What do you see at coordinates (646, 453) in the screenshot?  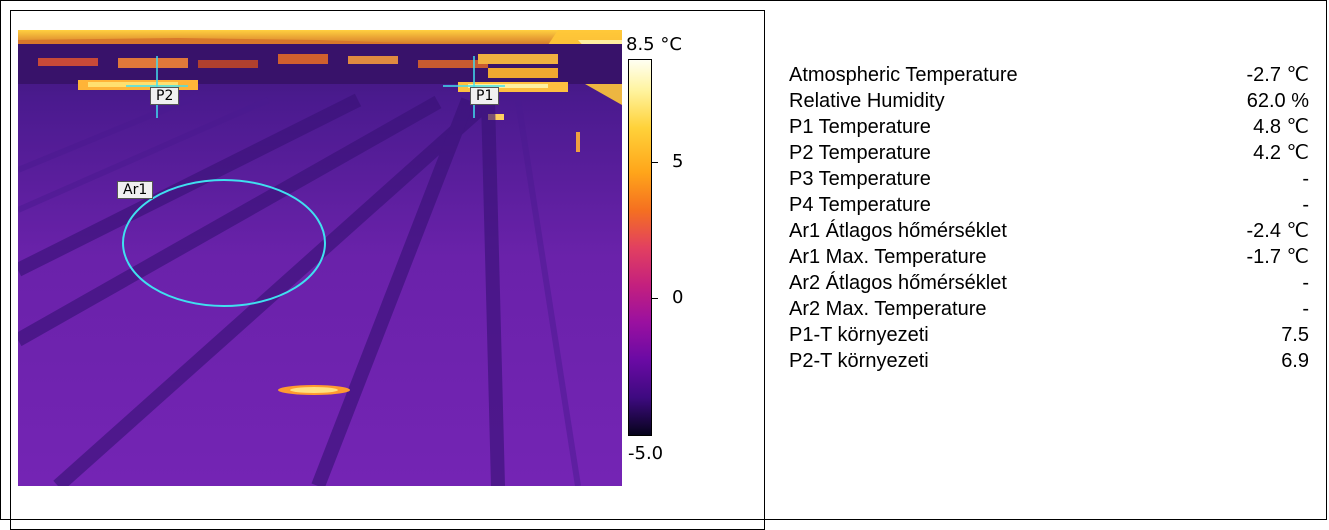 I see `colorbar-min-label: -5.0` at bounding box center [646, 453].